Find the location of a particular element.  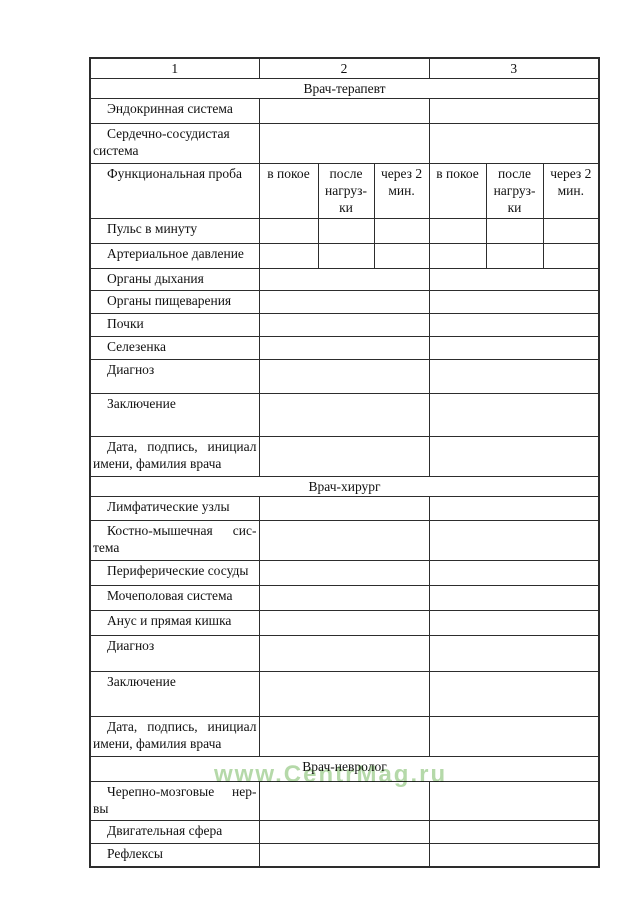

column-number-cell: 2 is located at coordinates (344, 68).